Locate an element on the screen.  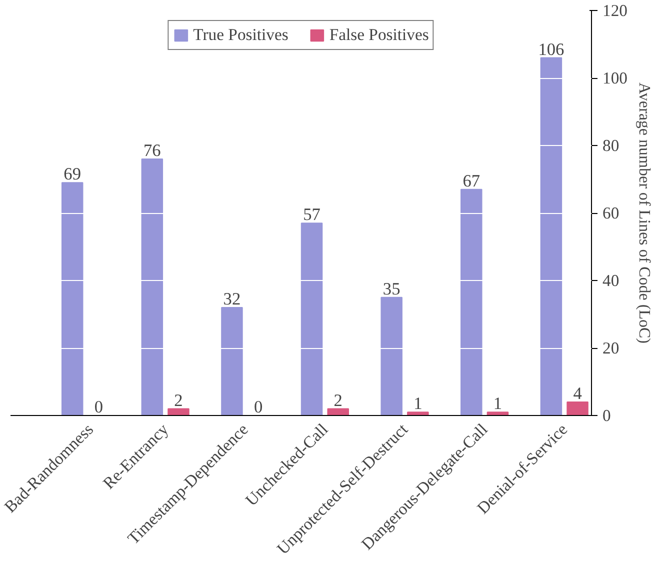
y-axis-title: Average number of Lines of Code (LoC) is located at coordinates (643, 213).